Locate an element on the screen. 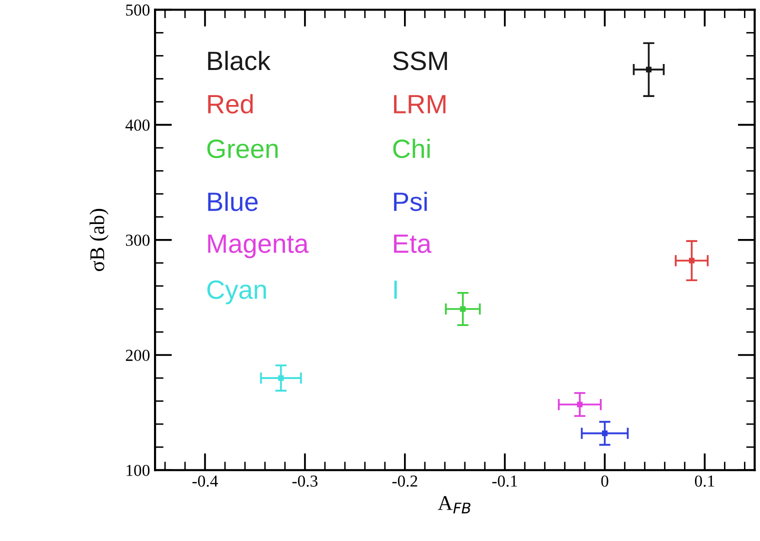 The image size is (760, 541). text: SSM is located at coordinates (420, 61).